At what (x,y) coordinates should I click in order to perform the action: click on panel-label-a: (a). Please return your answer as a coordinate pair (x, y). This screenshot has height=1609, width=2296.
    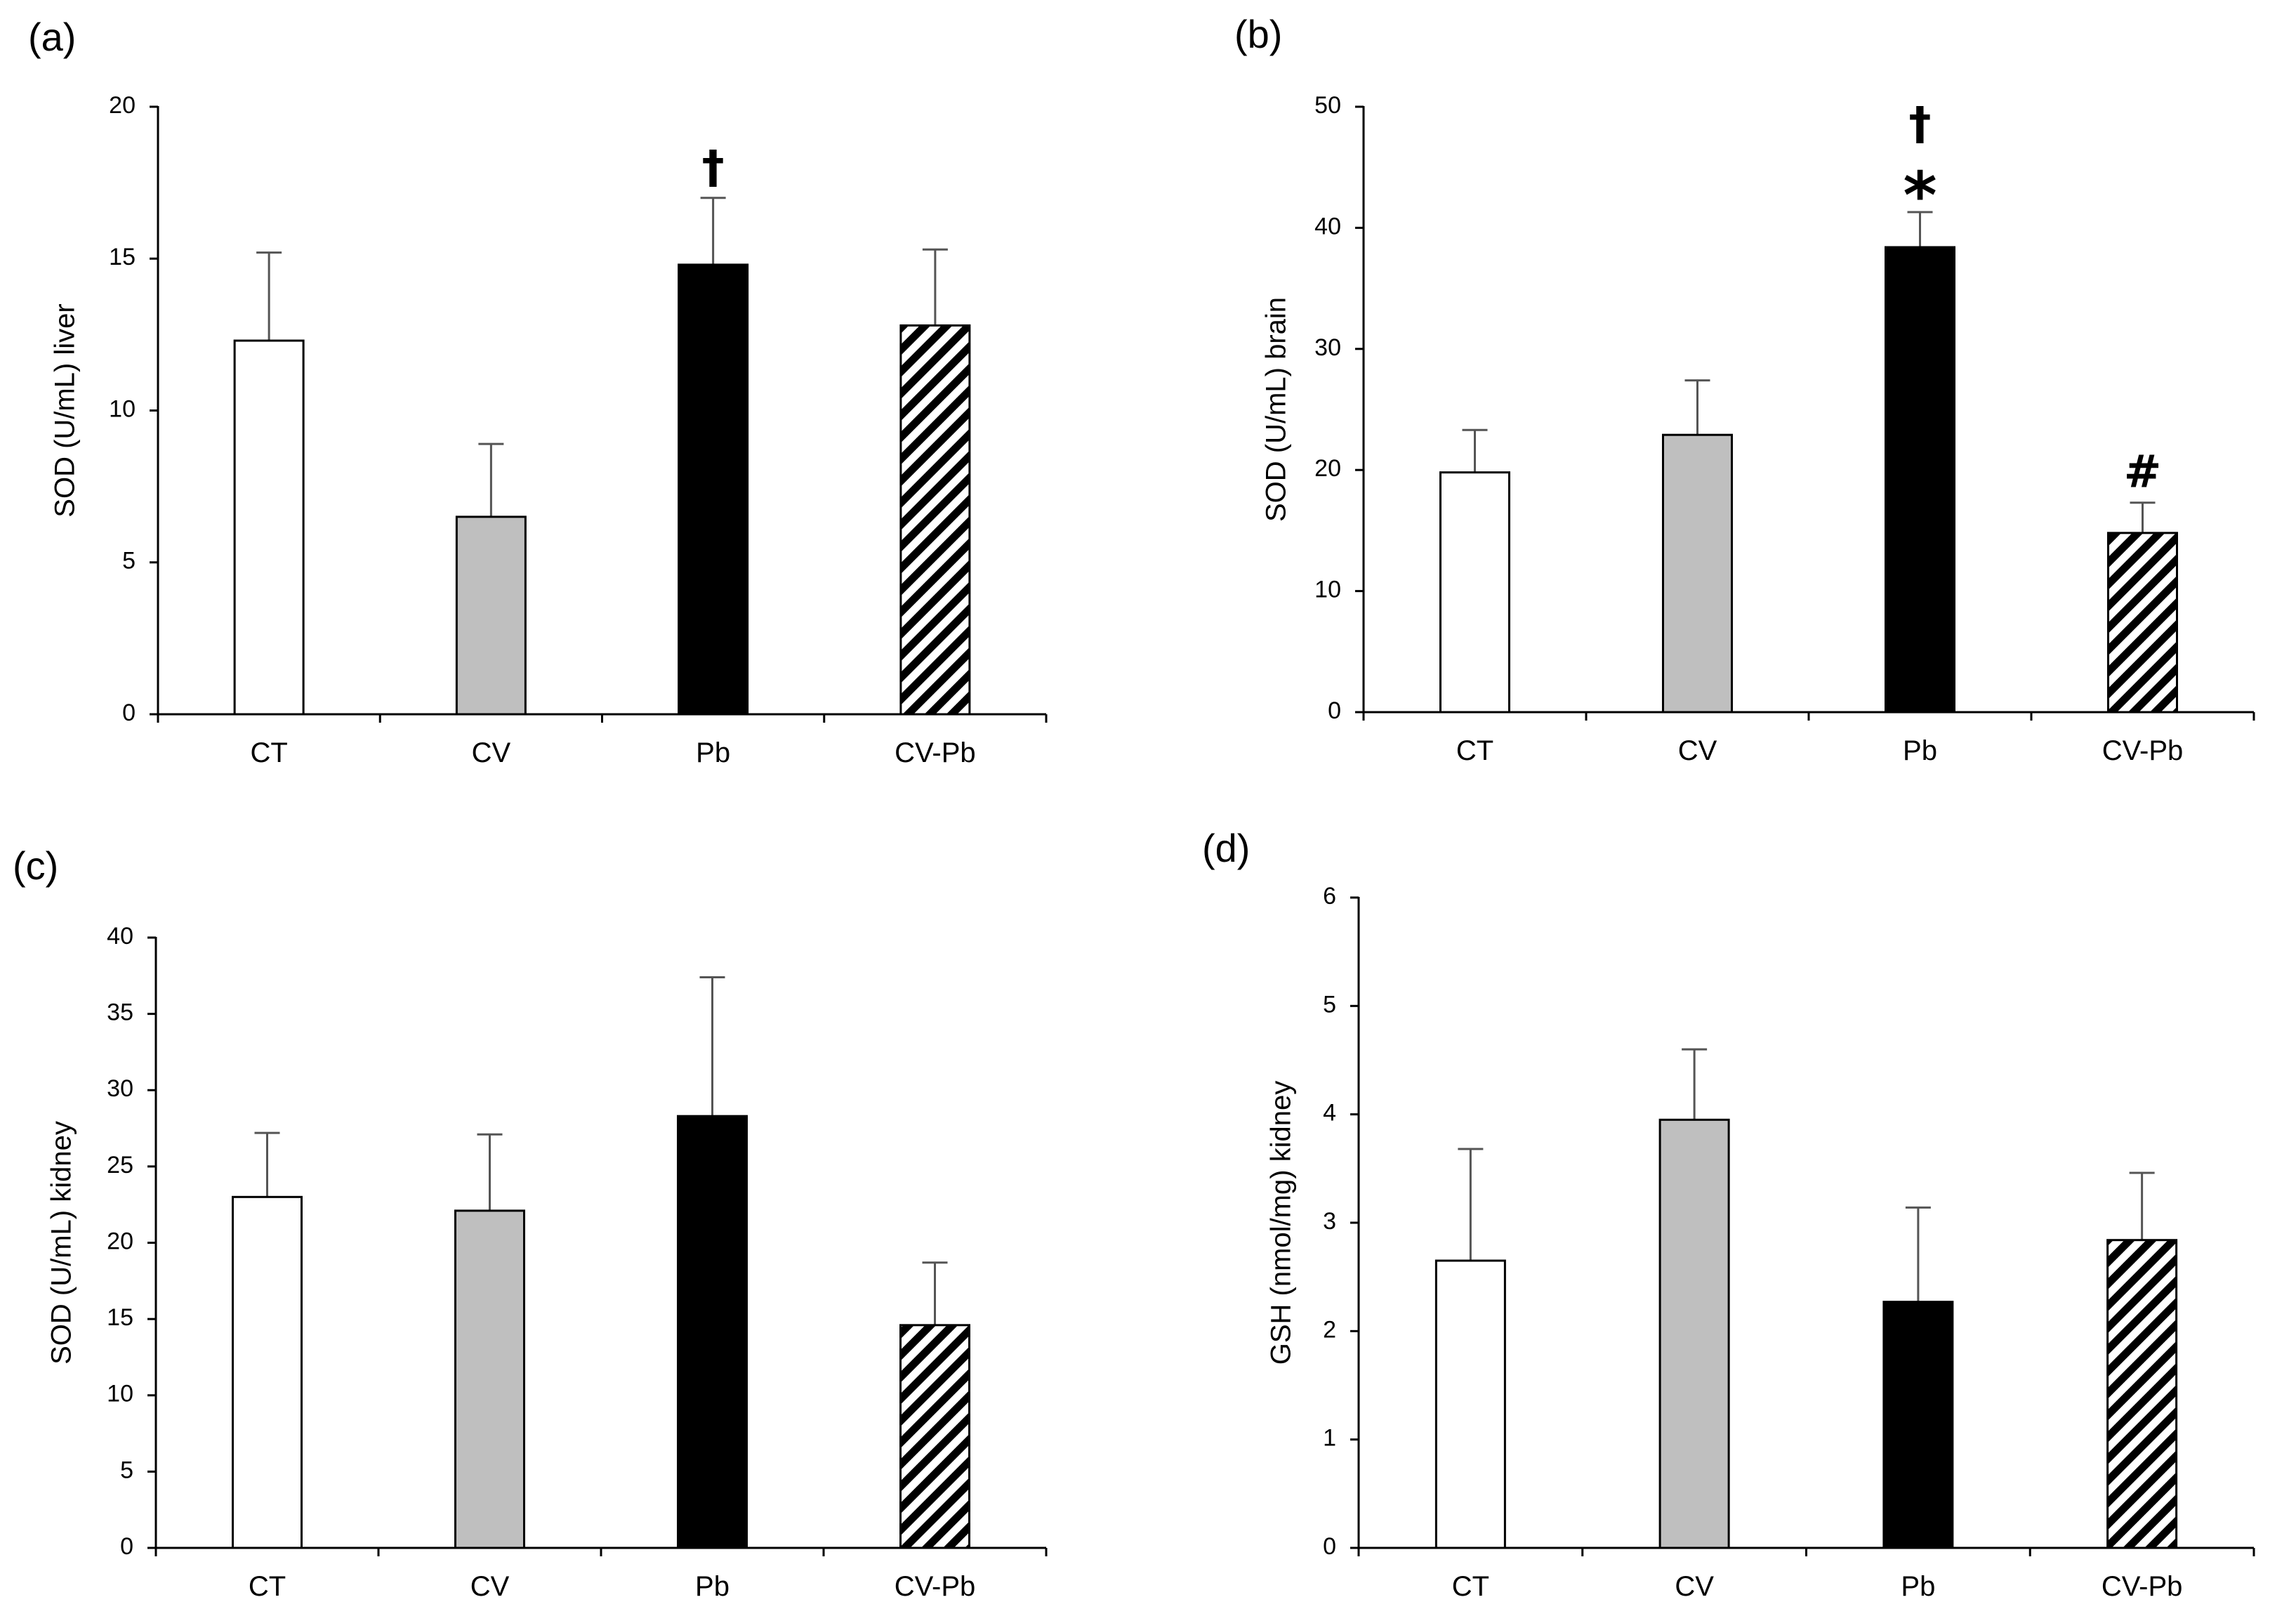
    Looking at the image, I should click on (52, 37).